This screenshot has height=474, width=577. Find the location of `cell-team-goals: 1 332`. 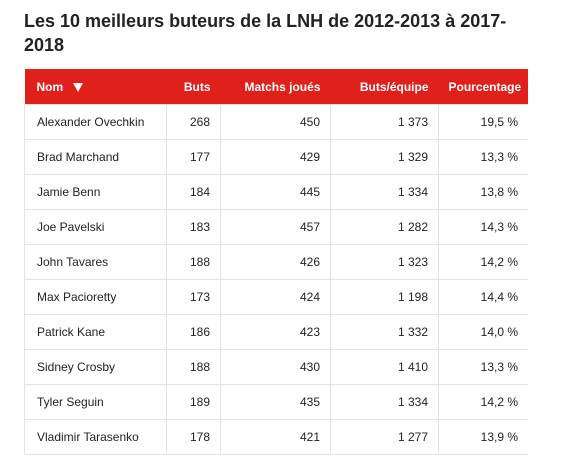

cell-team-goals: 1 332 is located at coordinates (384, 332).